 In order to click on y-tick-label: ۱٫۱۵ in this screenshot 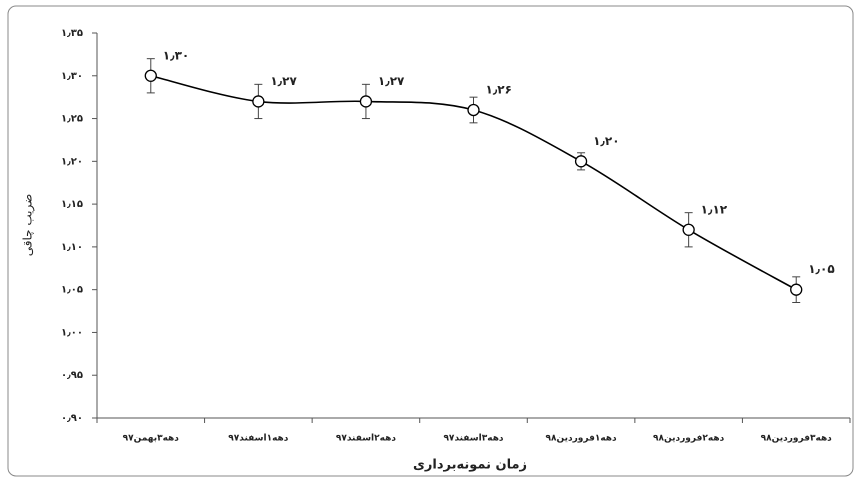, I will do `click(72, 204)`.